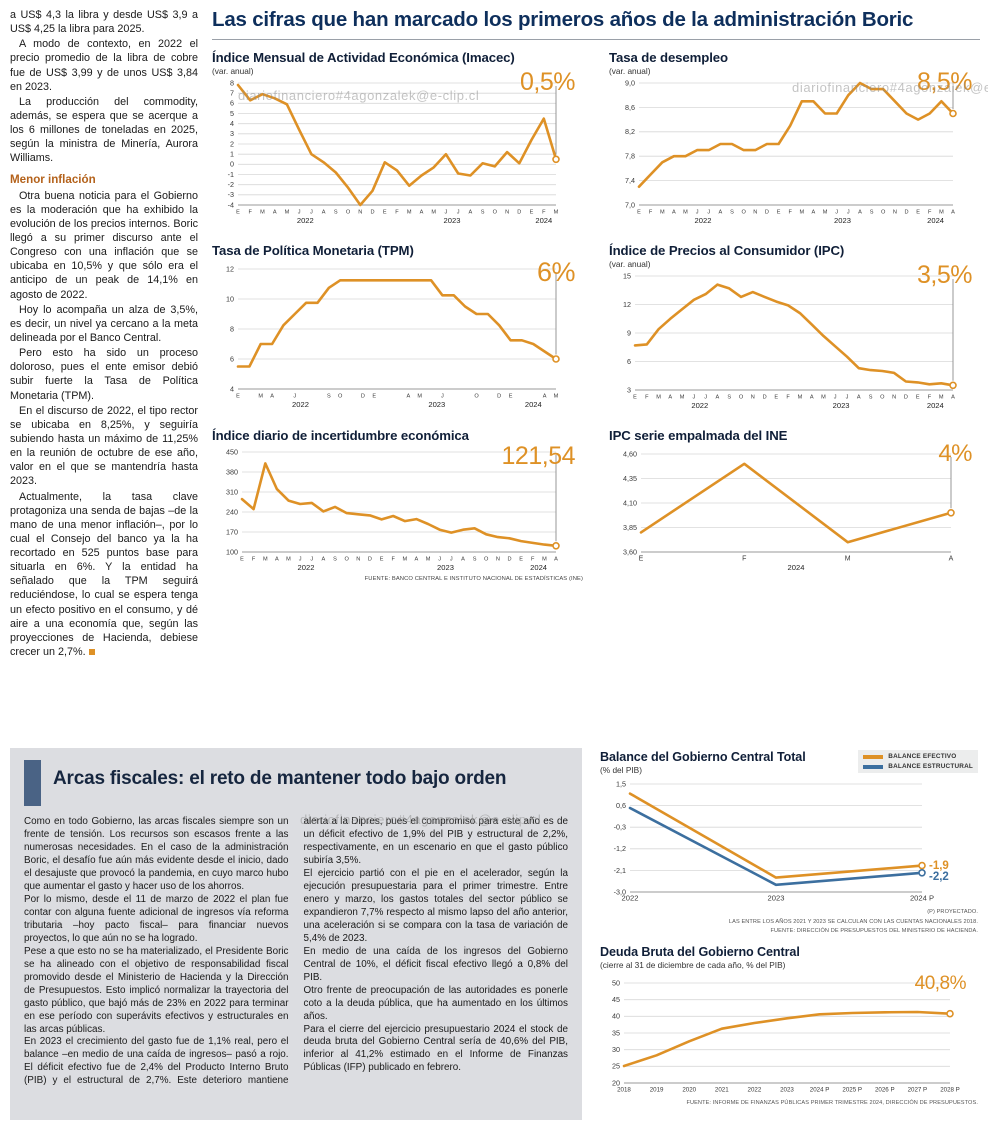  Describe the element at coordinates (722, 1089) in the screenshot. I see `svg-text: 2021` at that location.